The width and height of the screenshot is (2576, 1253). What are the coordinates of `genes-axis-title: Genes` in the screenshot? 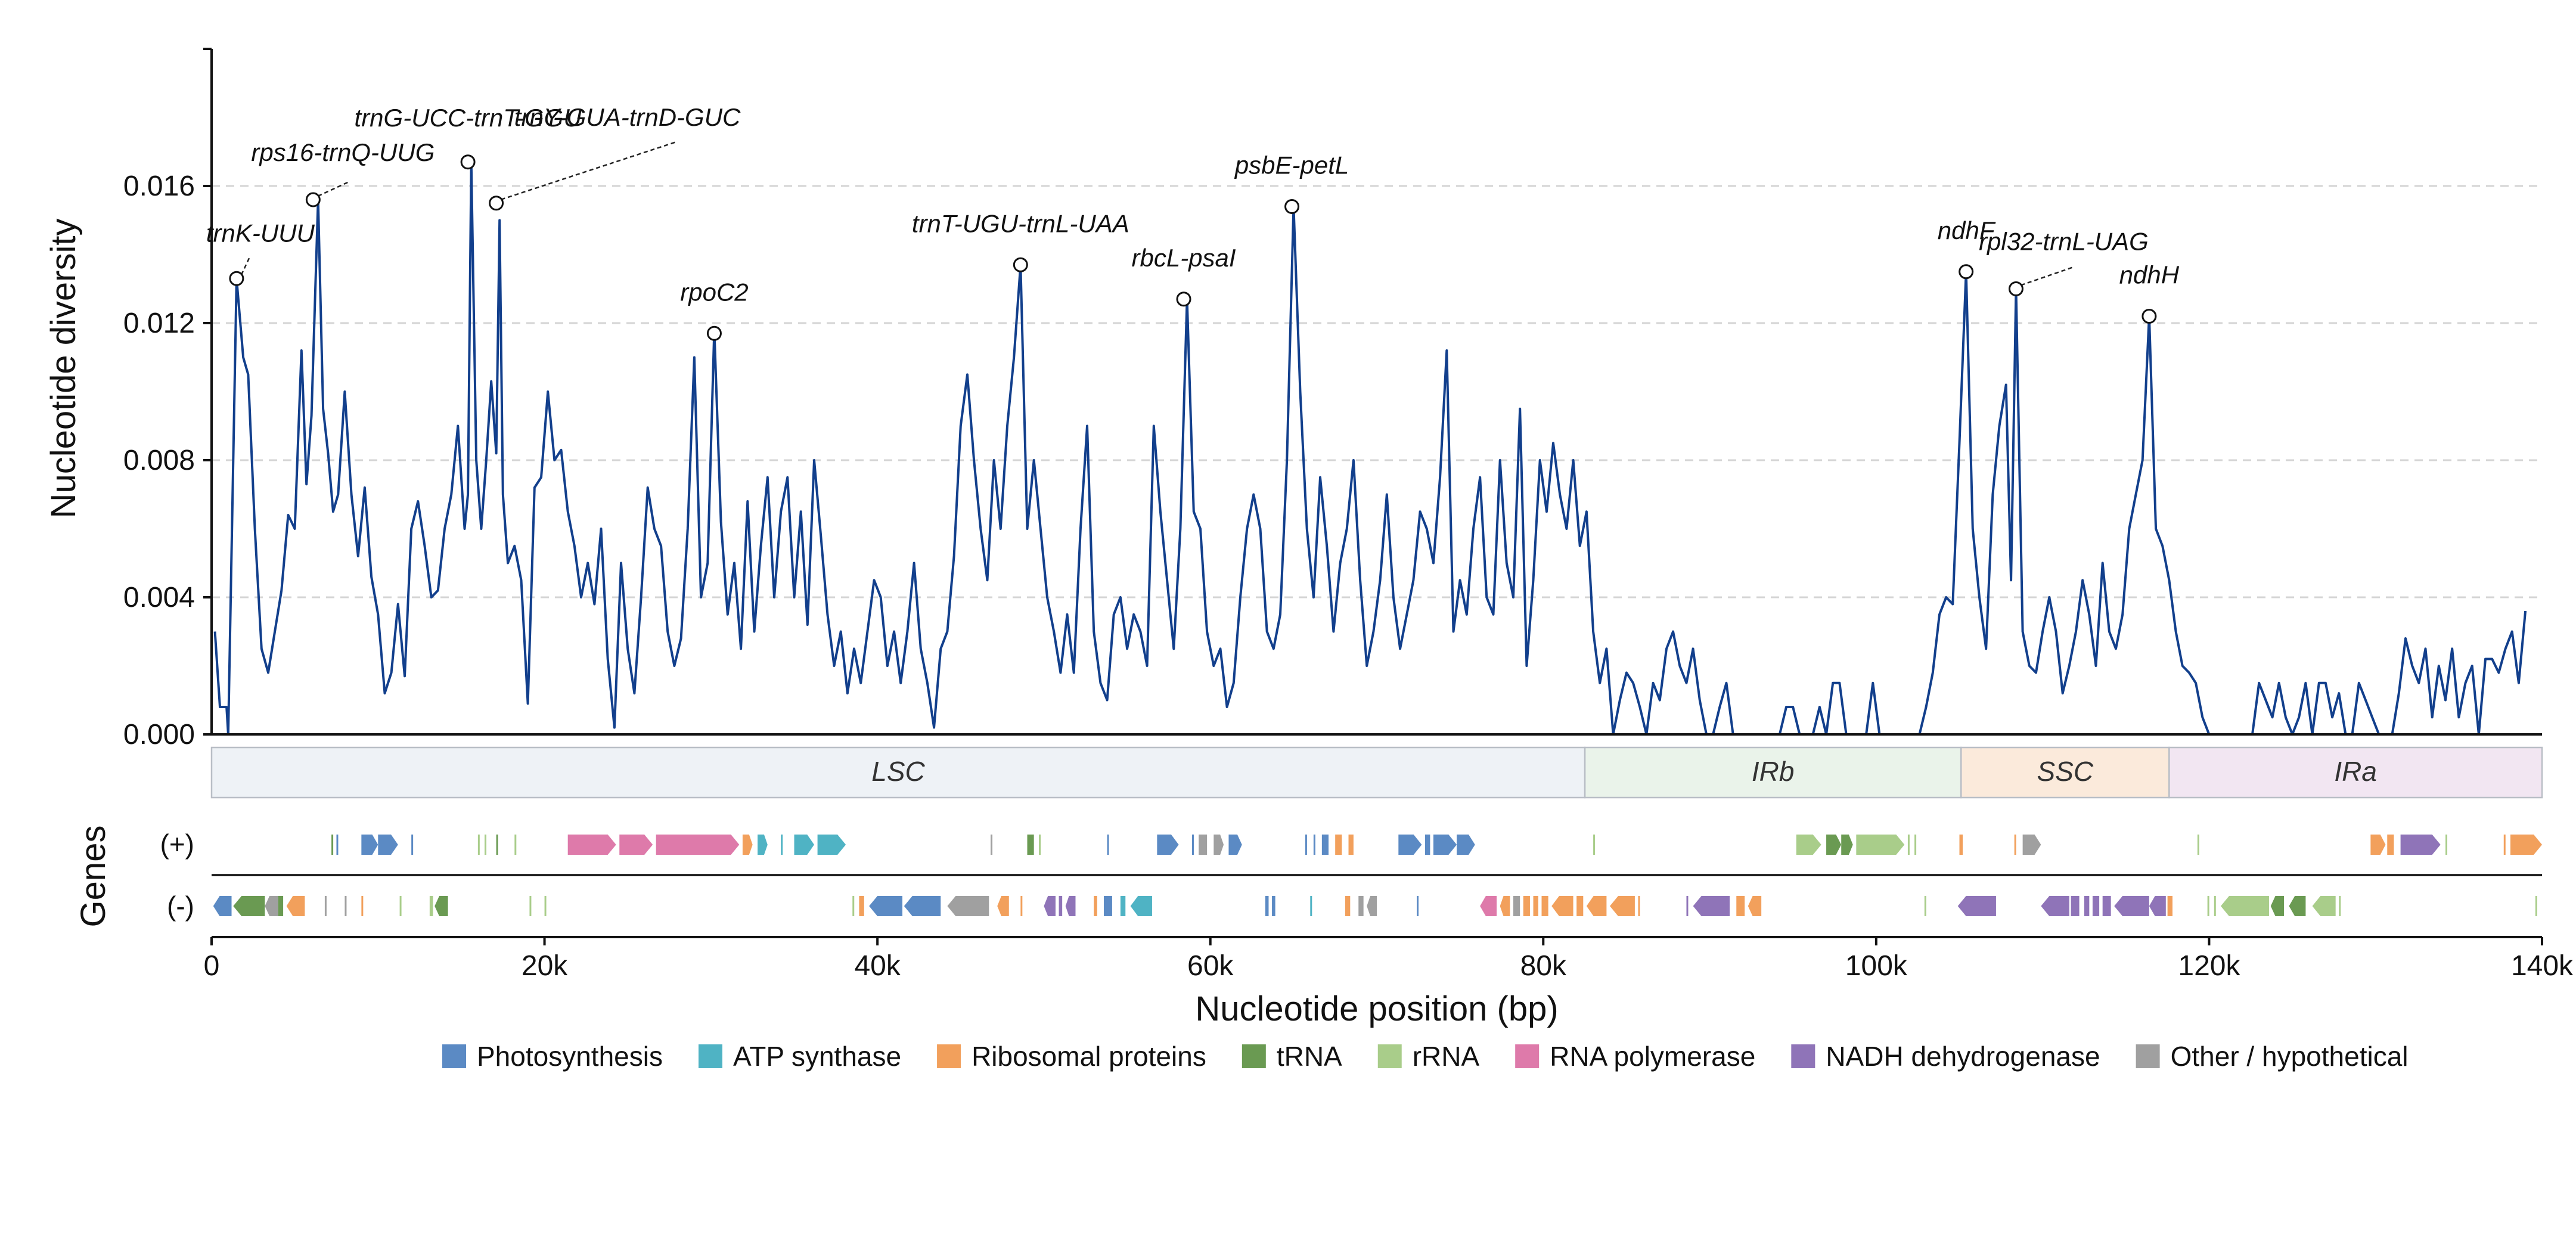 It's located at (93, 877).